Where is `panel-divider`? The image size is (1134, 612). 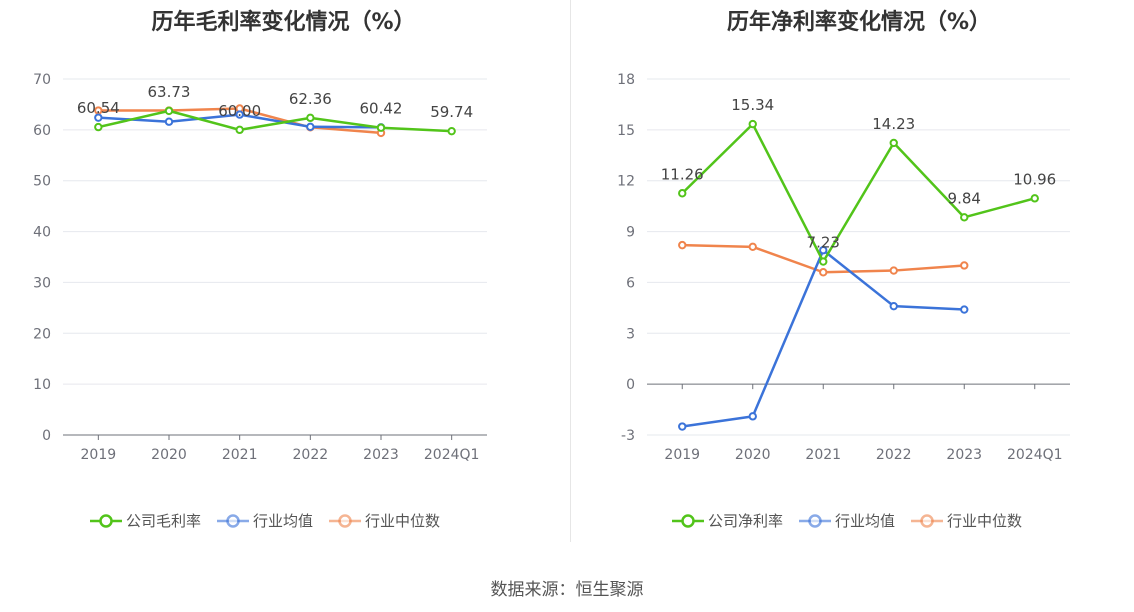 panel-divider is located at coordinates (570, 271).